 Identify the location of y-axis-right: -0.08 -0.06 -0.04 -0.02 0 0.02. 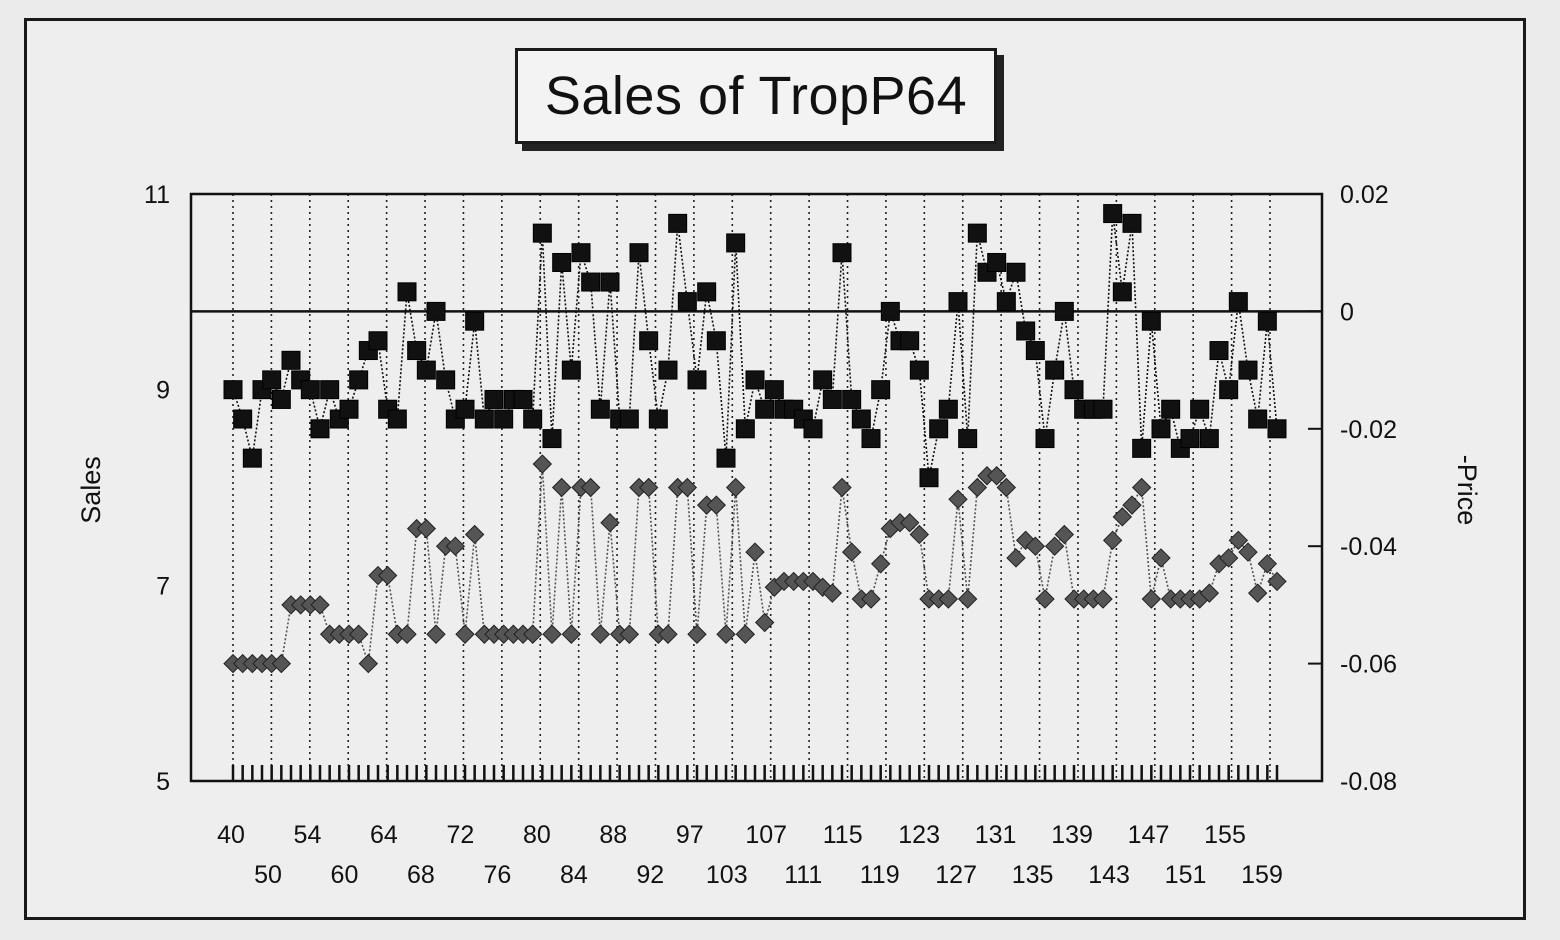
(1352, 488).